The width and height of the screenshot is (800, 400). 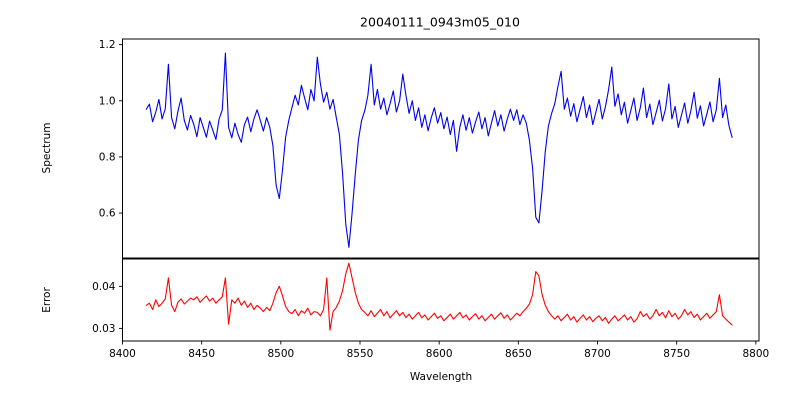 I want to click on x-tick-label: 8550, so click(x=360, y=354).